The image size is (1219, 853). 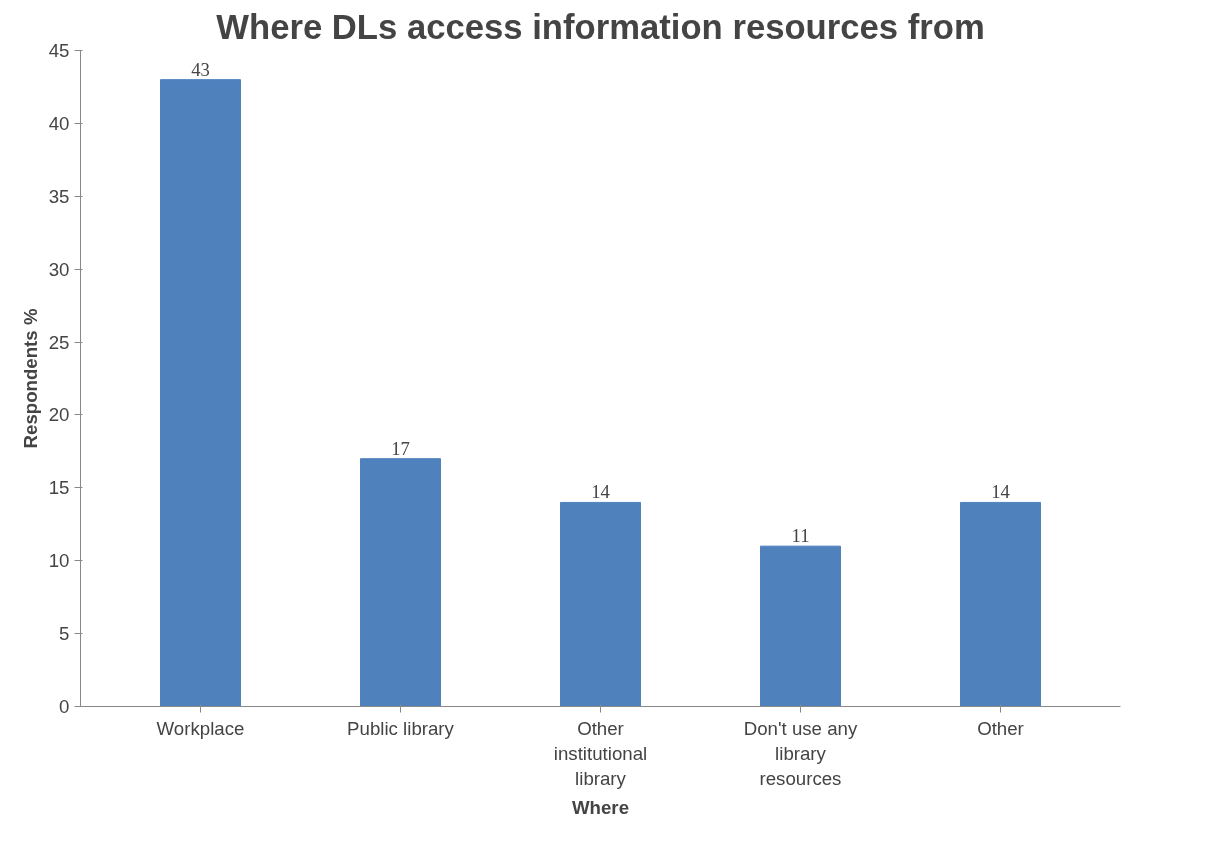 What do you see at coordinates (600, 807) in the screenshot?
I see `x-axis-title: Where` at bounding box center [600, 807].